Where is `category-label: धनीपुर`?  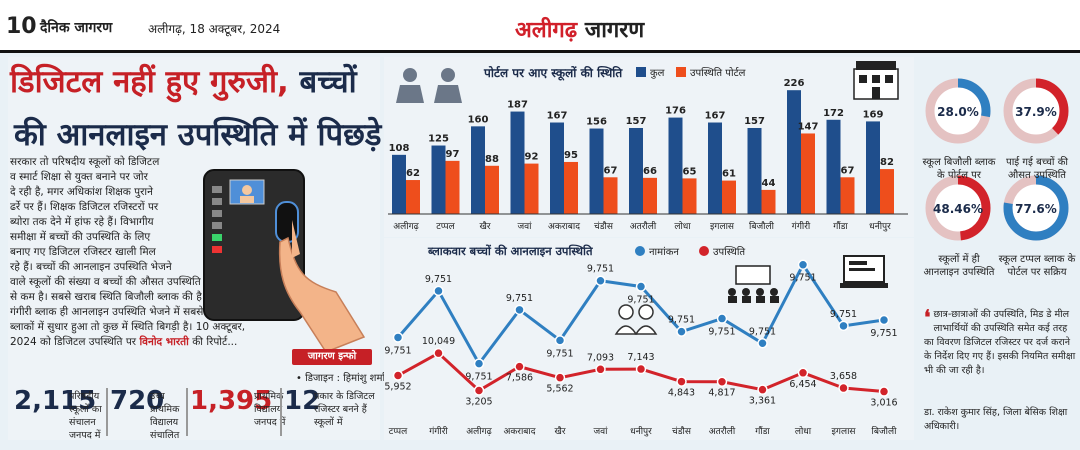 category-label: धनीपुर is located at coordinates (880, 226).